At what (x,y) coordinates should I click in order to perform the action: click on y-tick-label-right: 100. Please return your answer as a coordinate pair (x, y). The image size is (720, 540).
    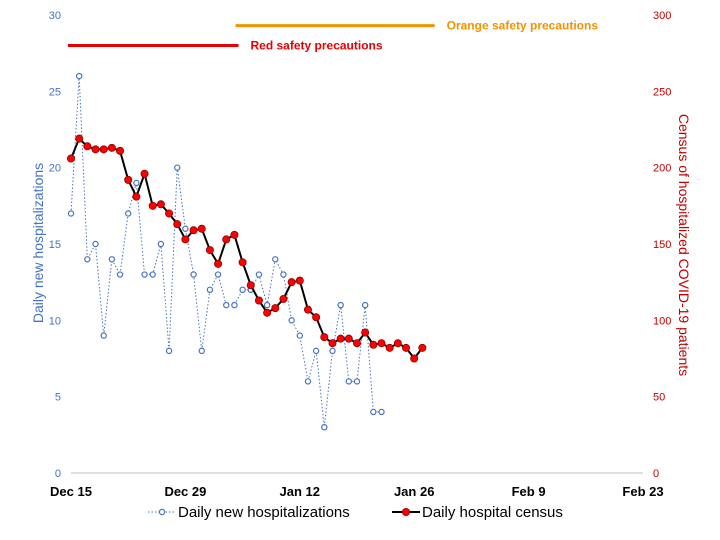
    Looking at the image, I should click on (662, 321).